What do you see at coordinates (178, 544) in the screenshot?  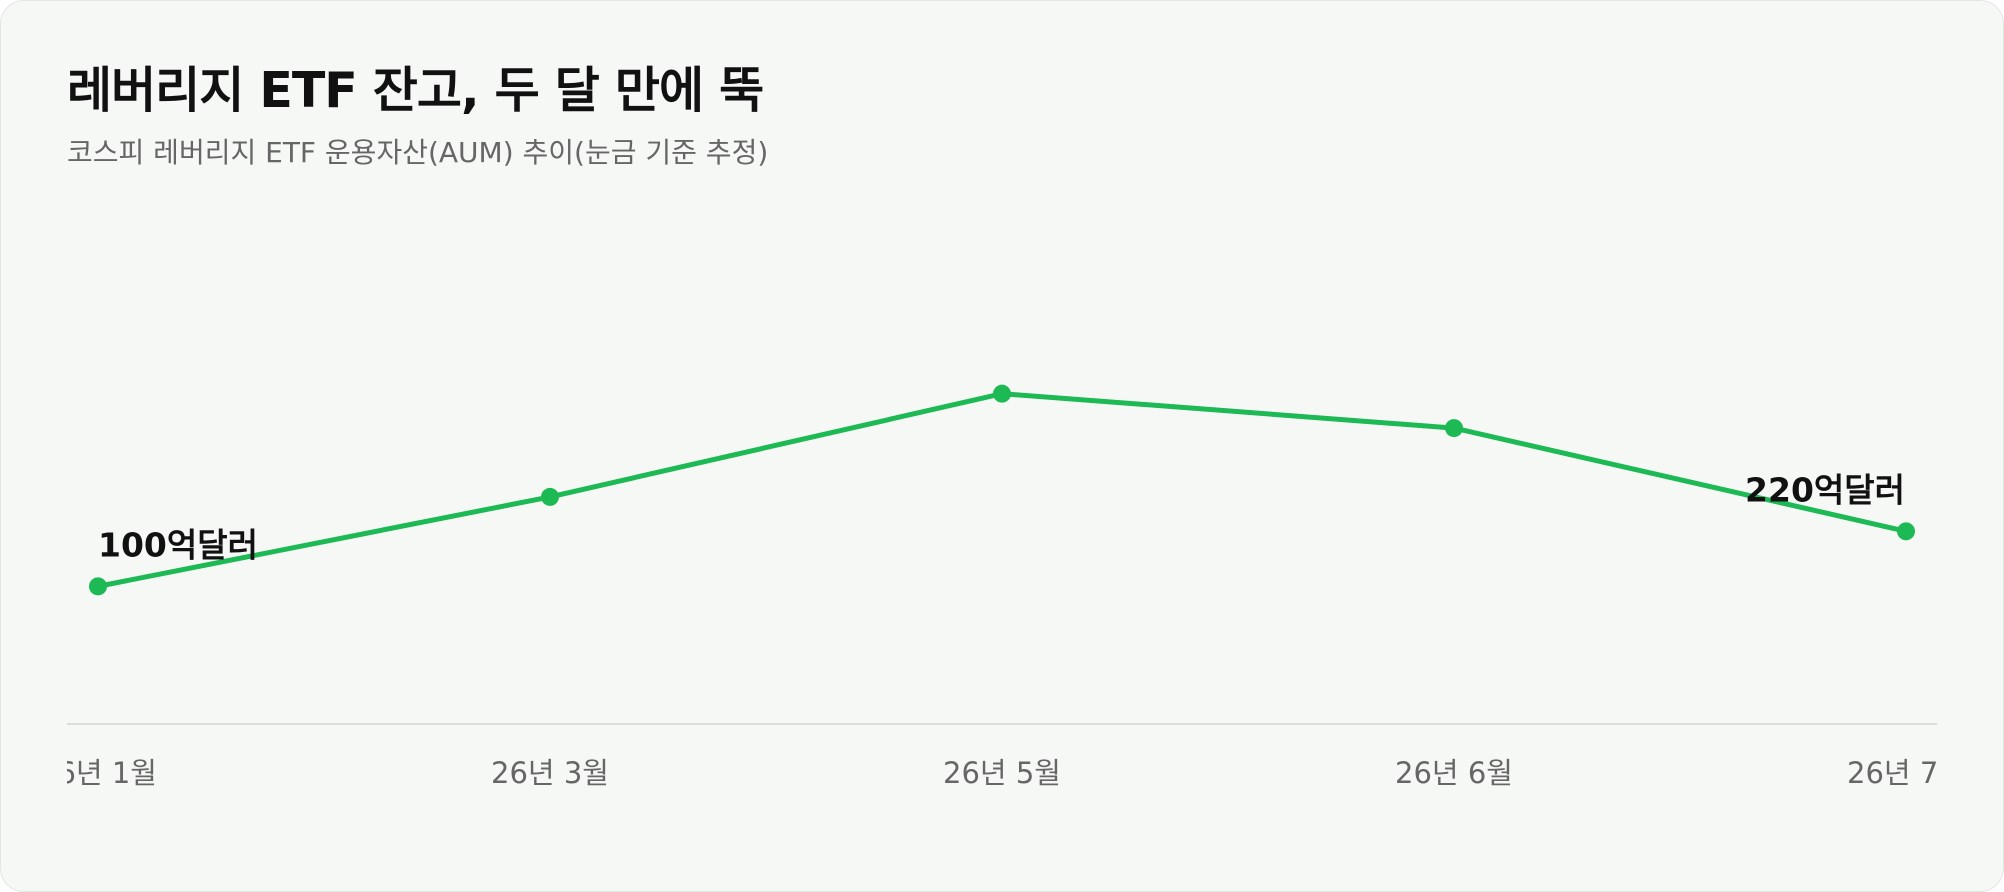 I see `data-label: 100억달러` at bounding box center [178, 544].